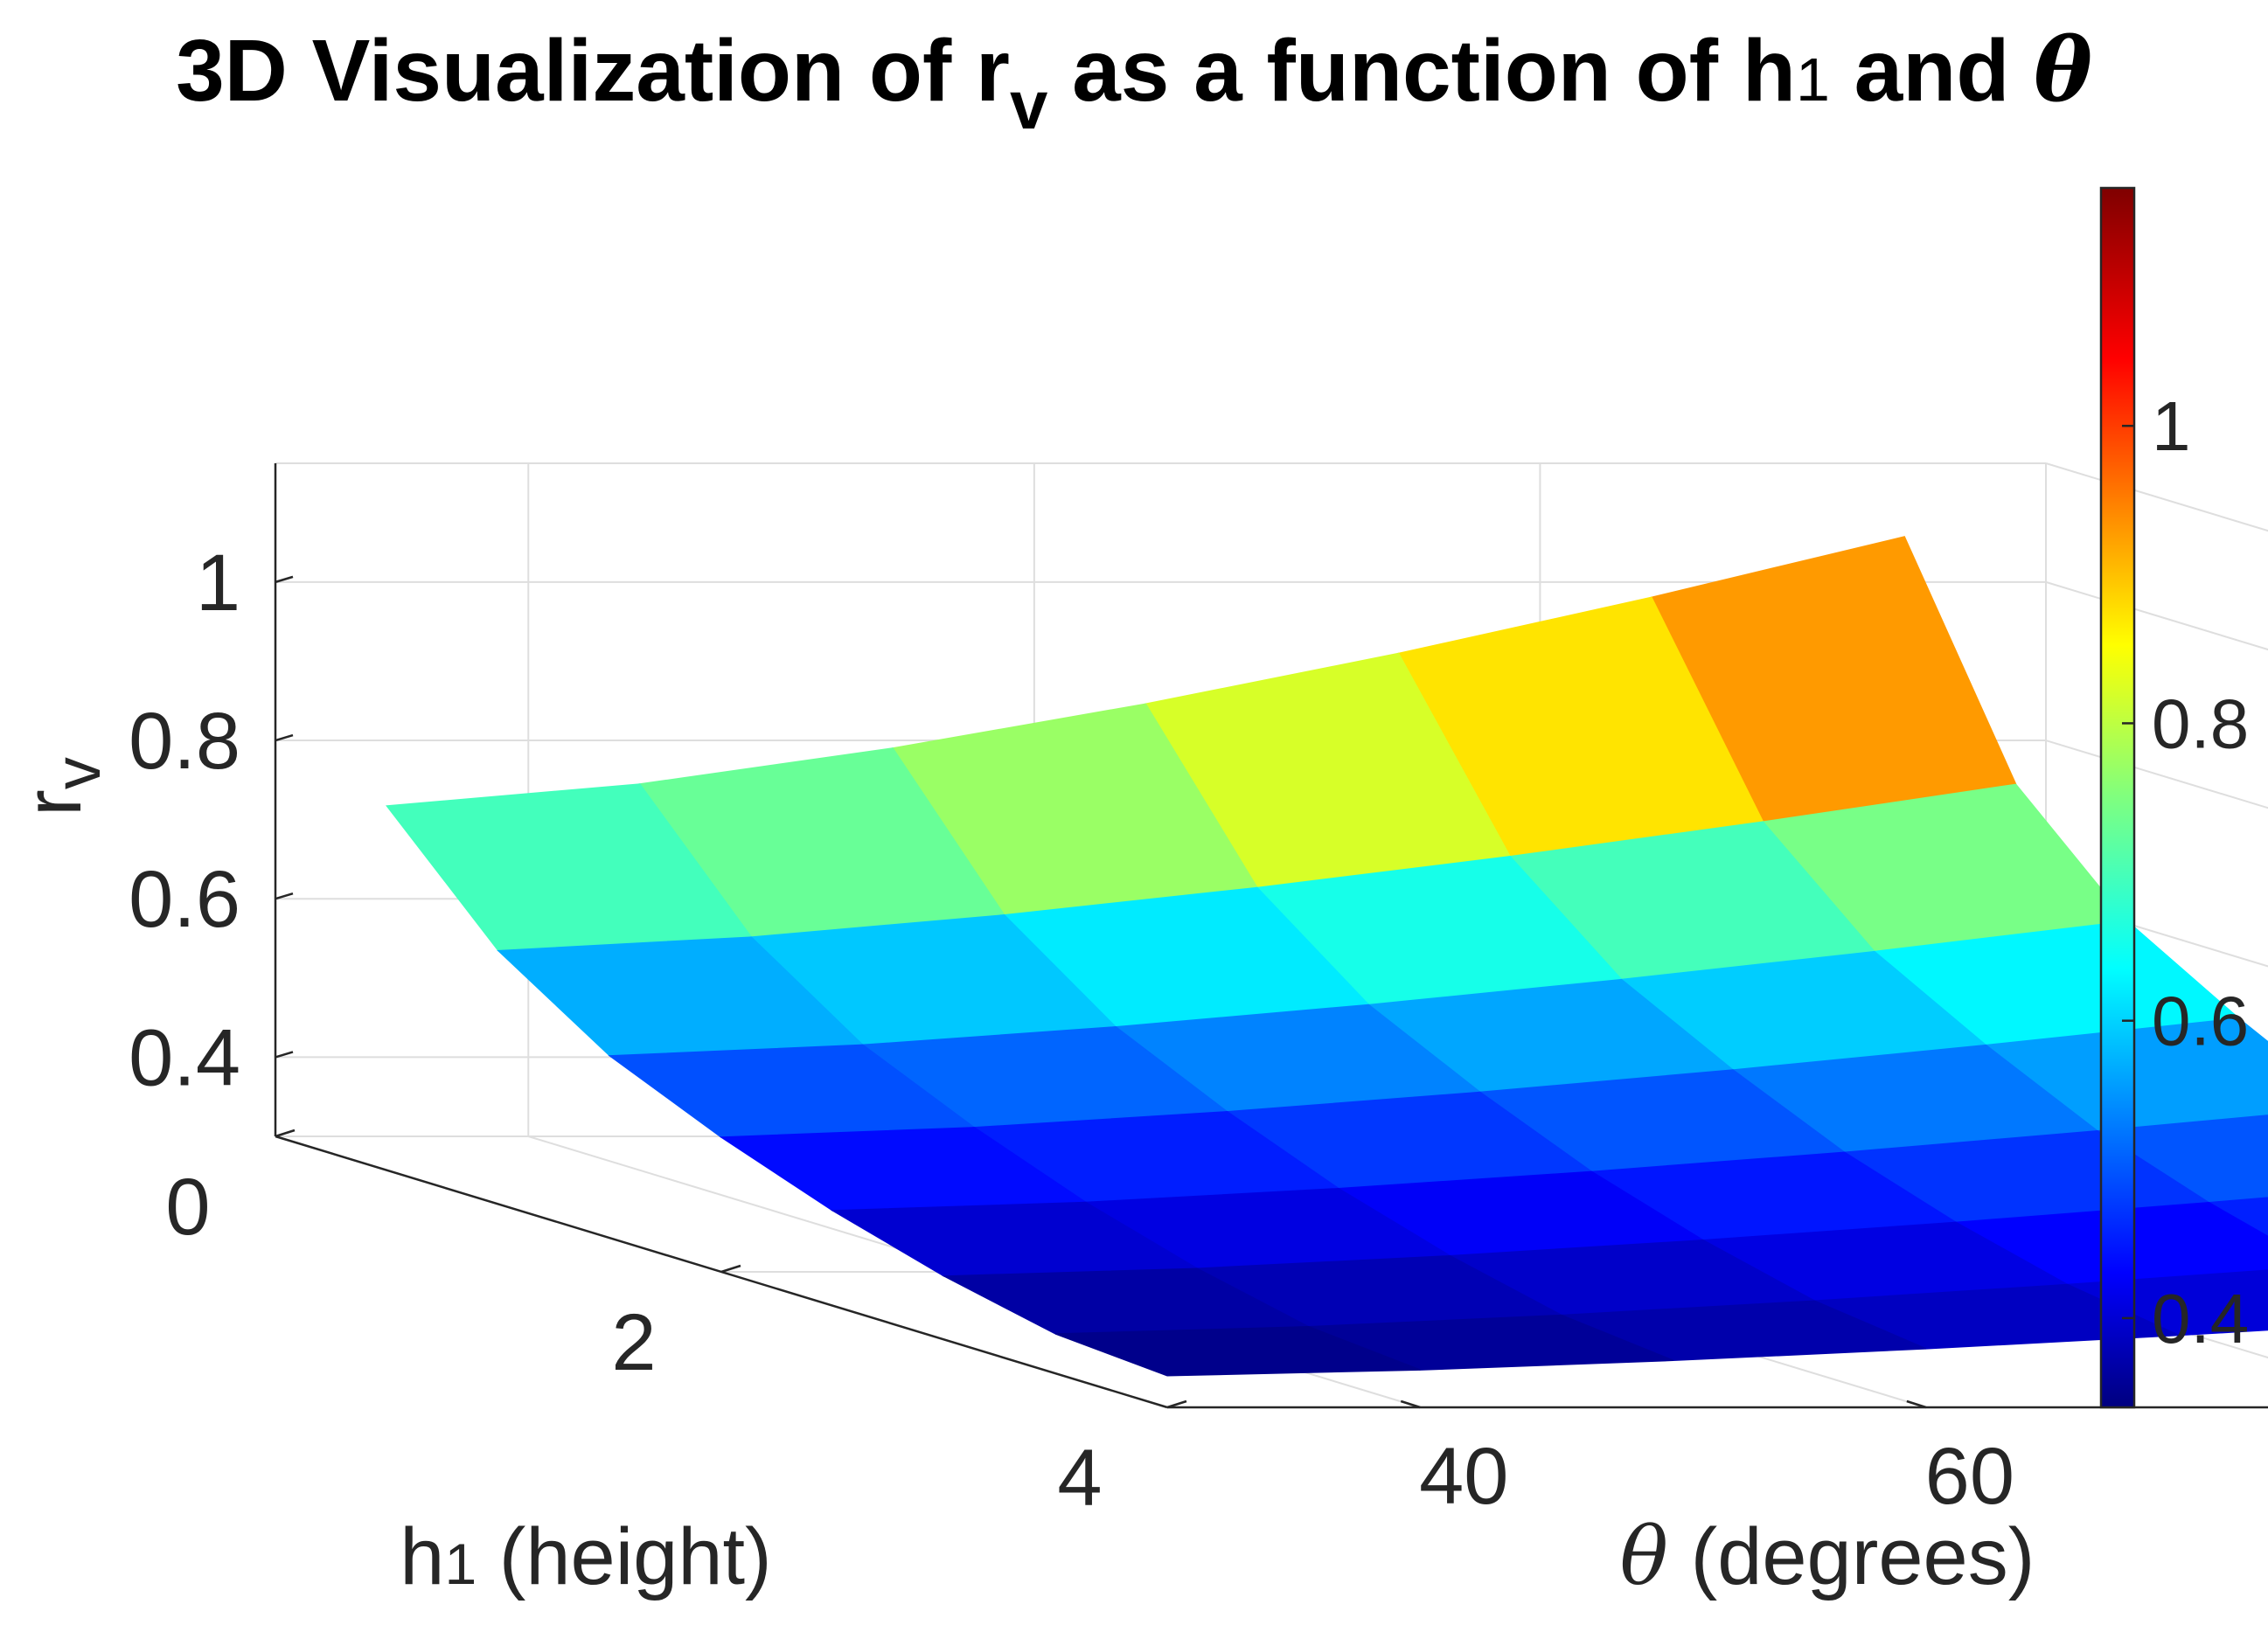  I want to click on colorbar-gradient, so click(2117, 797).